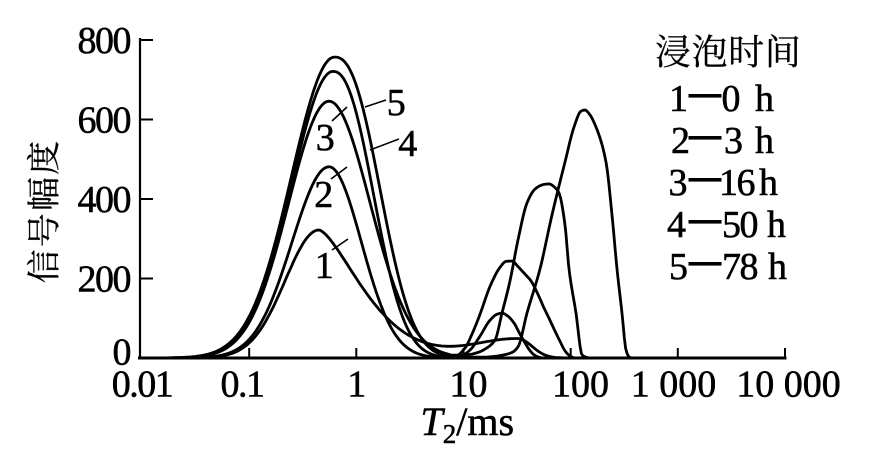  What do you see at coordinates (468, 424) in the screenshot?
I see `svg-text: T2/ms` at bounding box center [468, 424].